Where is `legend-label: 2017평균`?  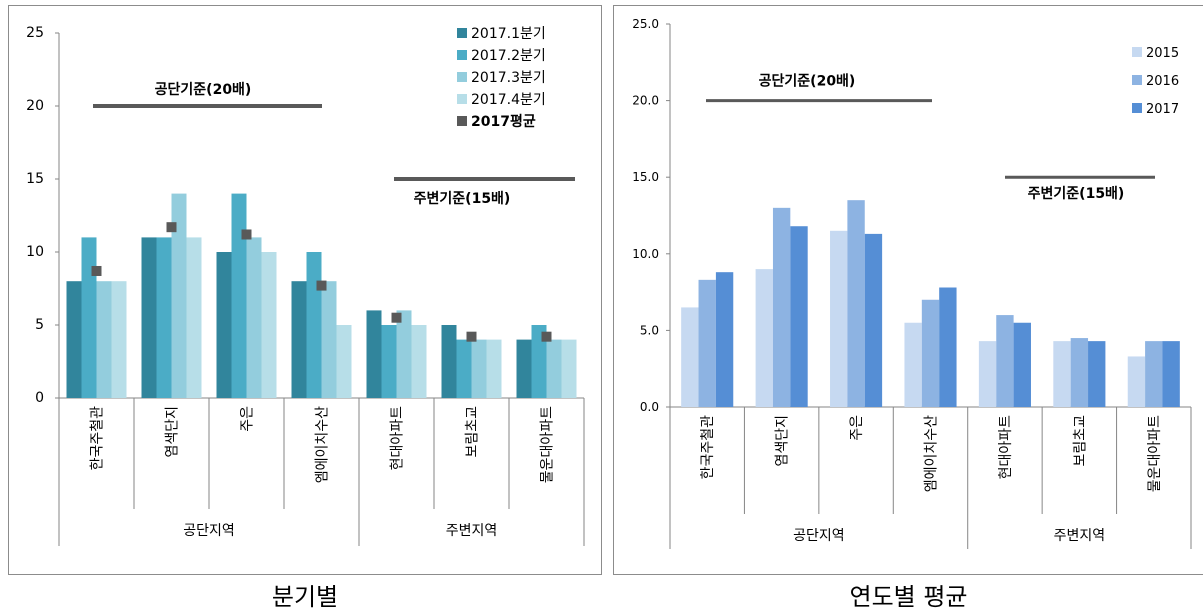
legend-label: 2017평균 is located at coordinates (503, 121).